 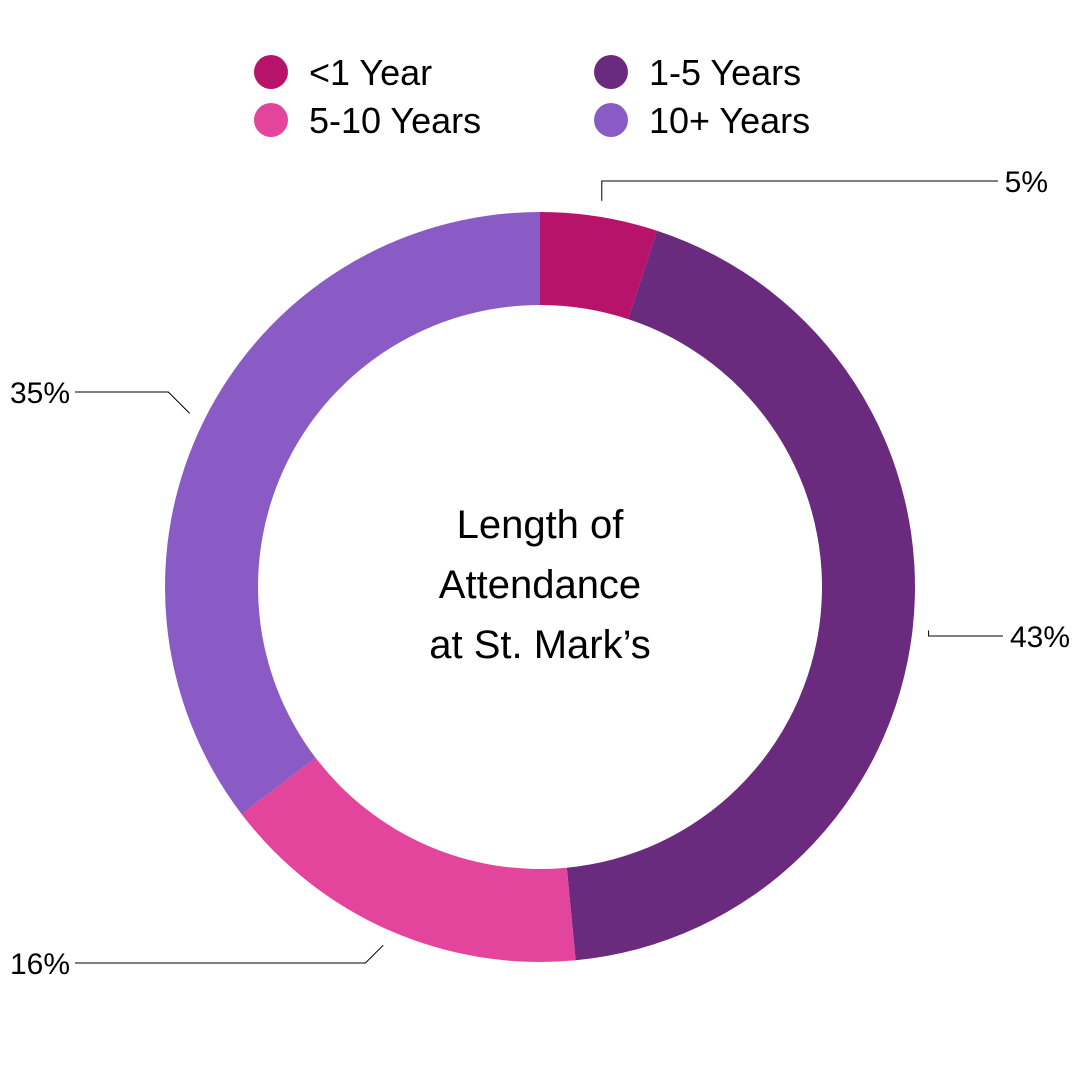 What do you see at coordinates (40, 964) in the screenshot?
I see `value-label-5-10-years: 16%` at bounding box center [40, 964].